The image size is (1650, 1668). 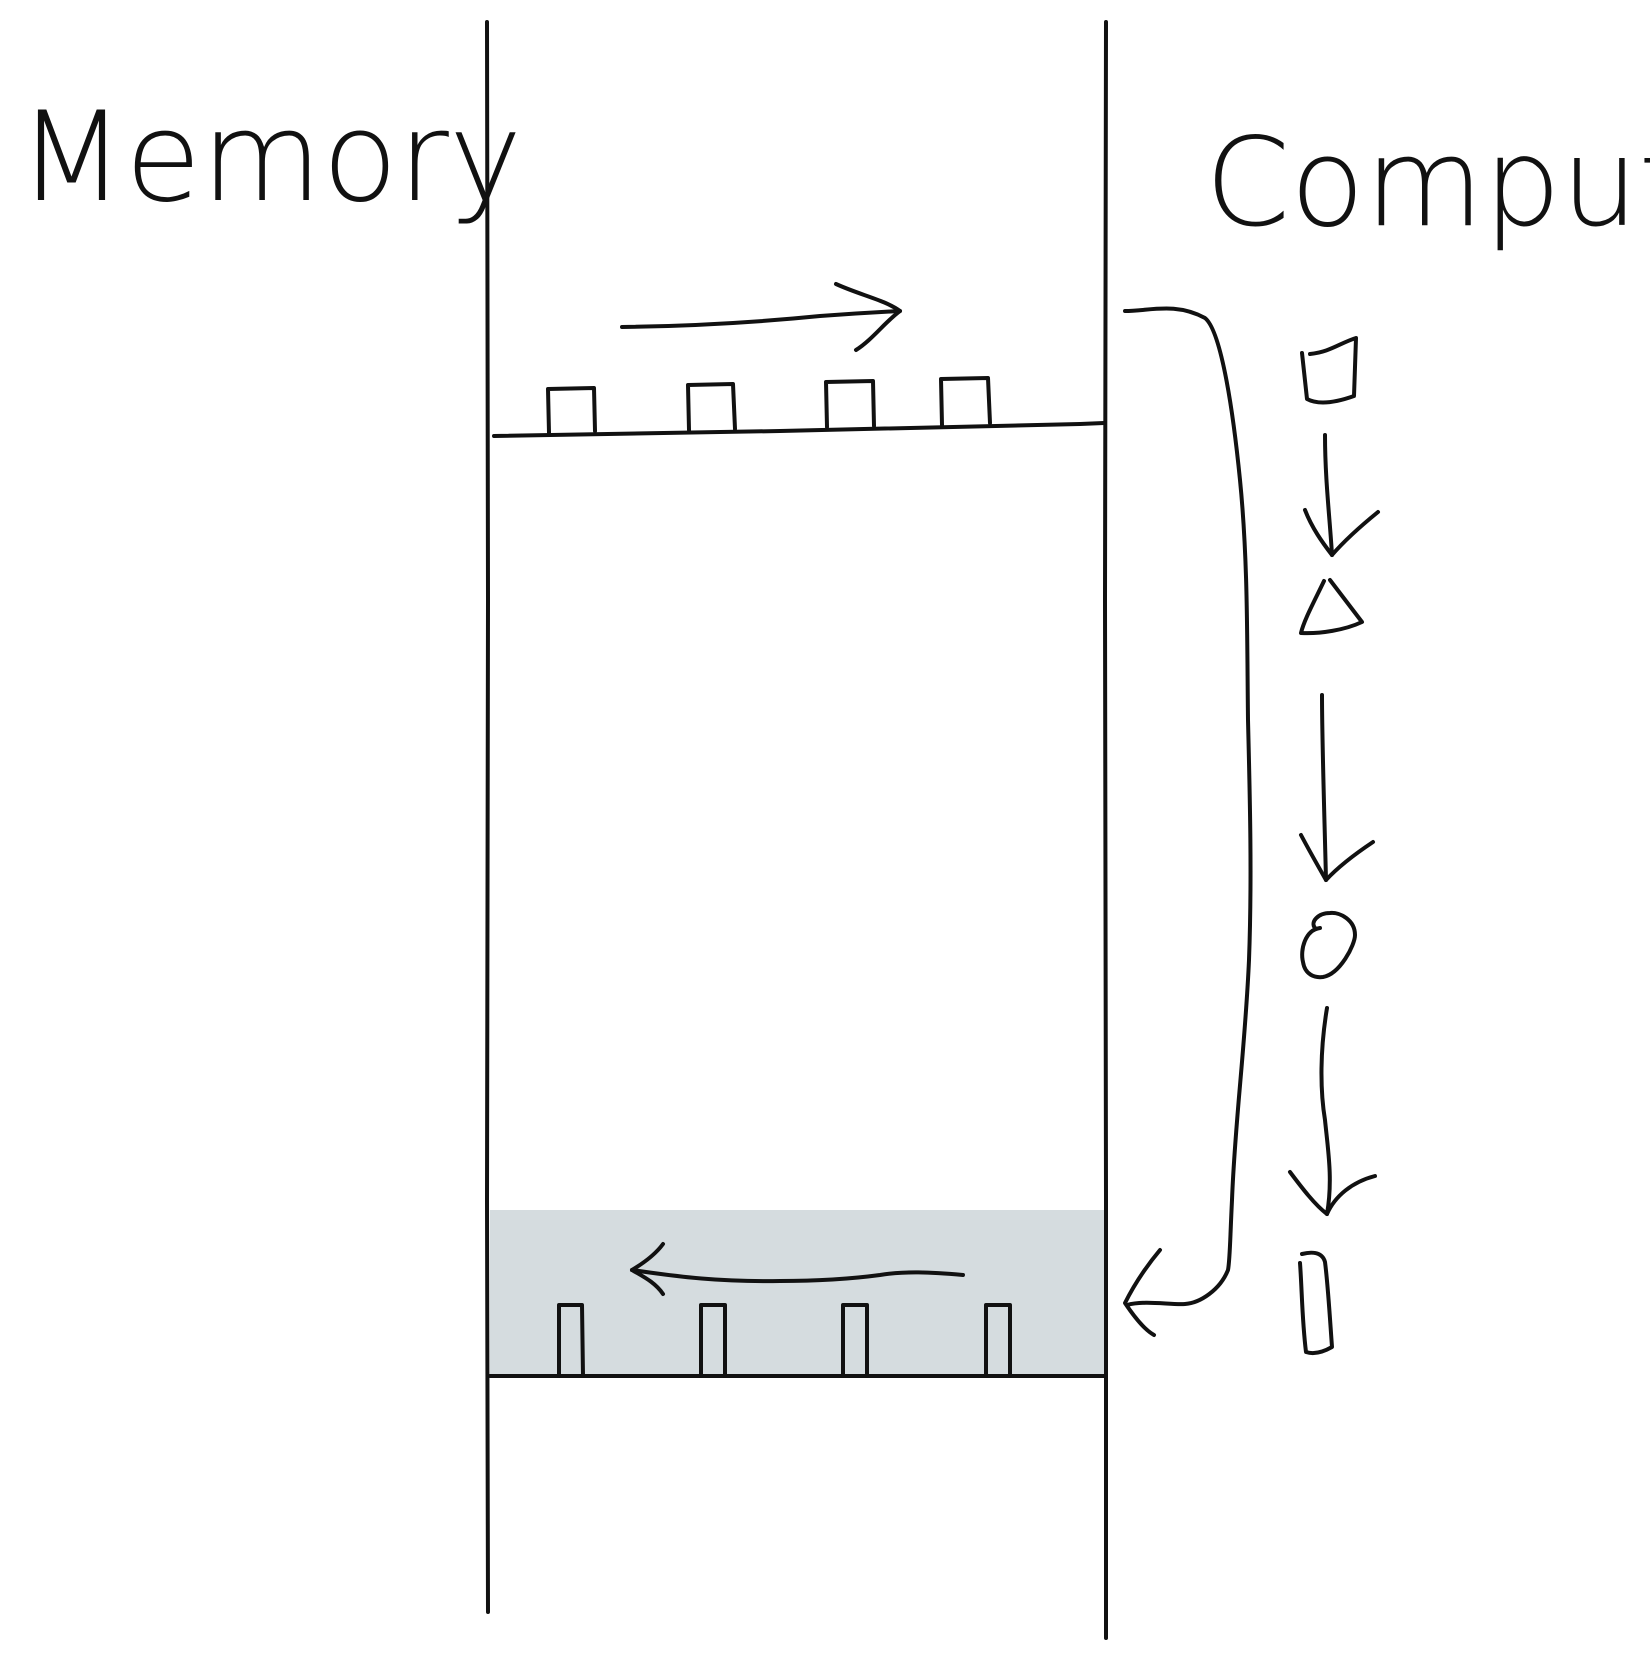 I want to click on compute-loop-path, so click(x=1188, y=806).